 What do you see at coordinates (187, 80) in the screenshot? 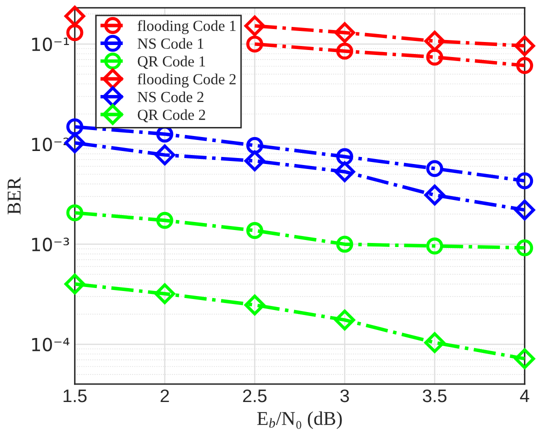
I see `legend-label: flooding Code 2` at bounding box center [187, 80].